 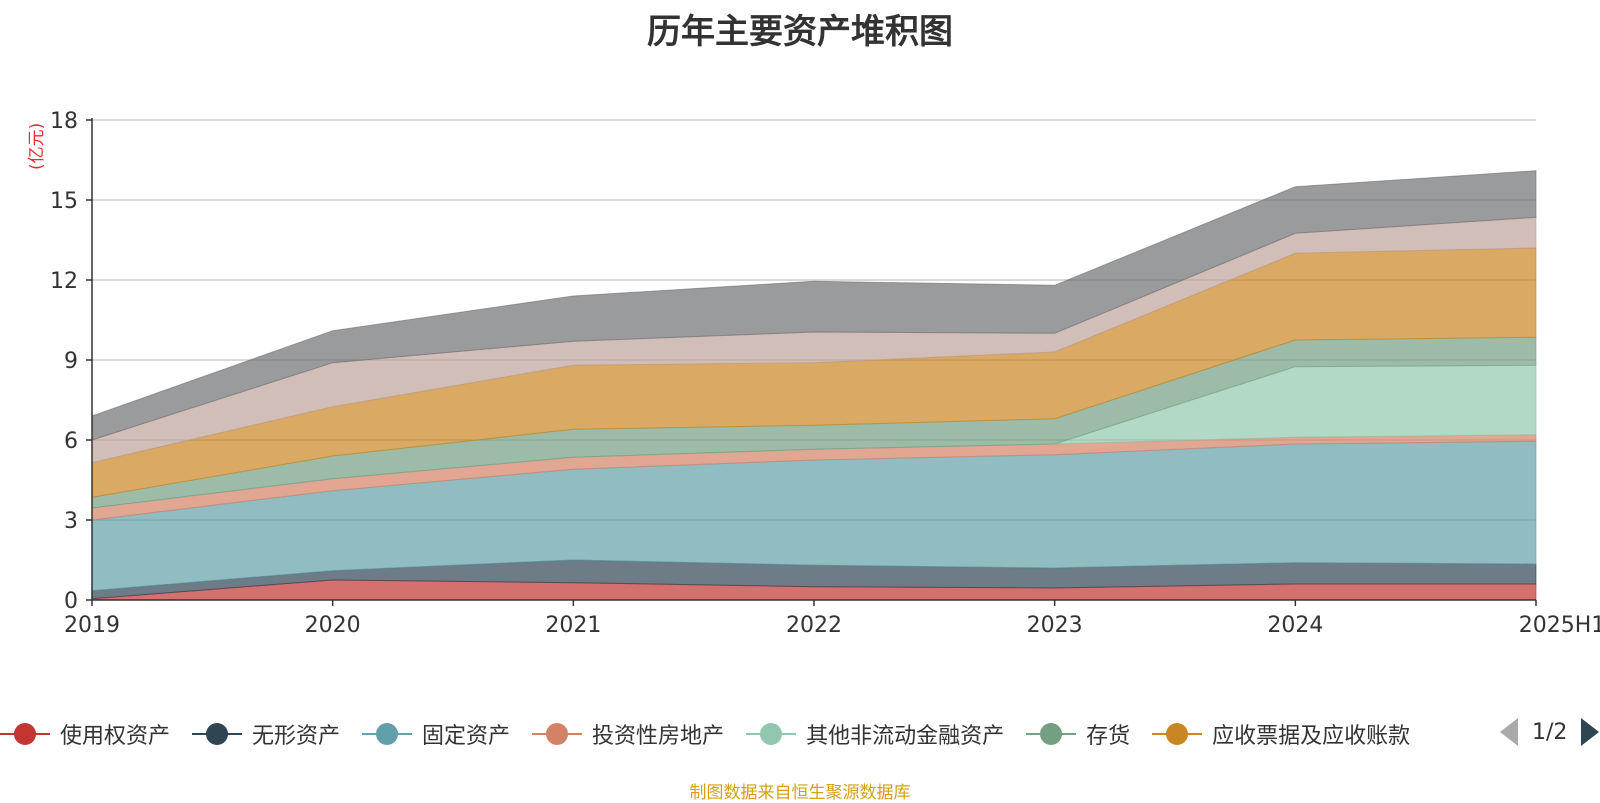 What do you see at coordinates (333, 625) in the screenshot?
I see `x-tick-label: 2020` at bounding box center [333, 625].